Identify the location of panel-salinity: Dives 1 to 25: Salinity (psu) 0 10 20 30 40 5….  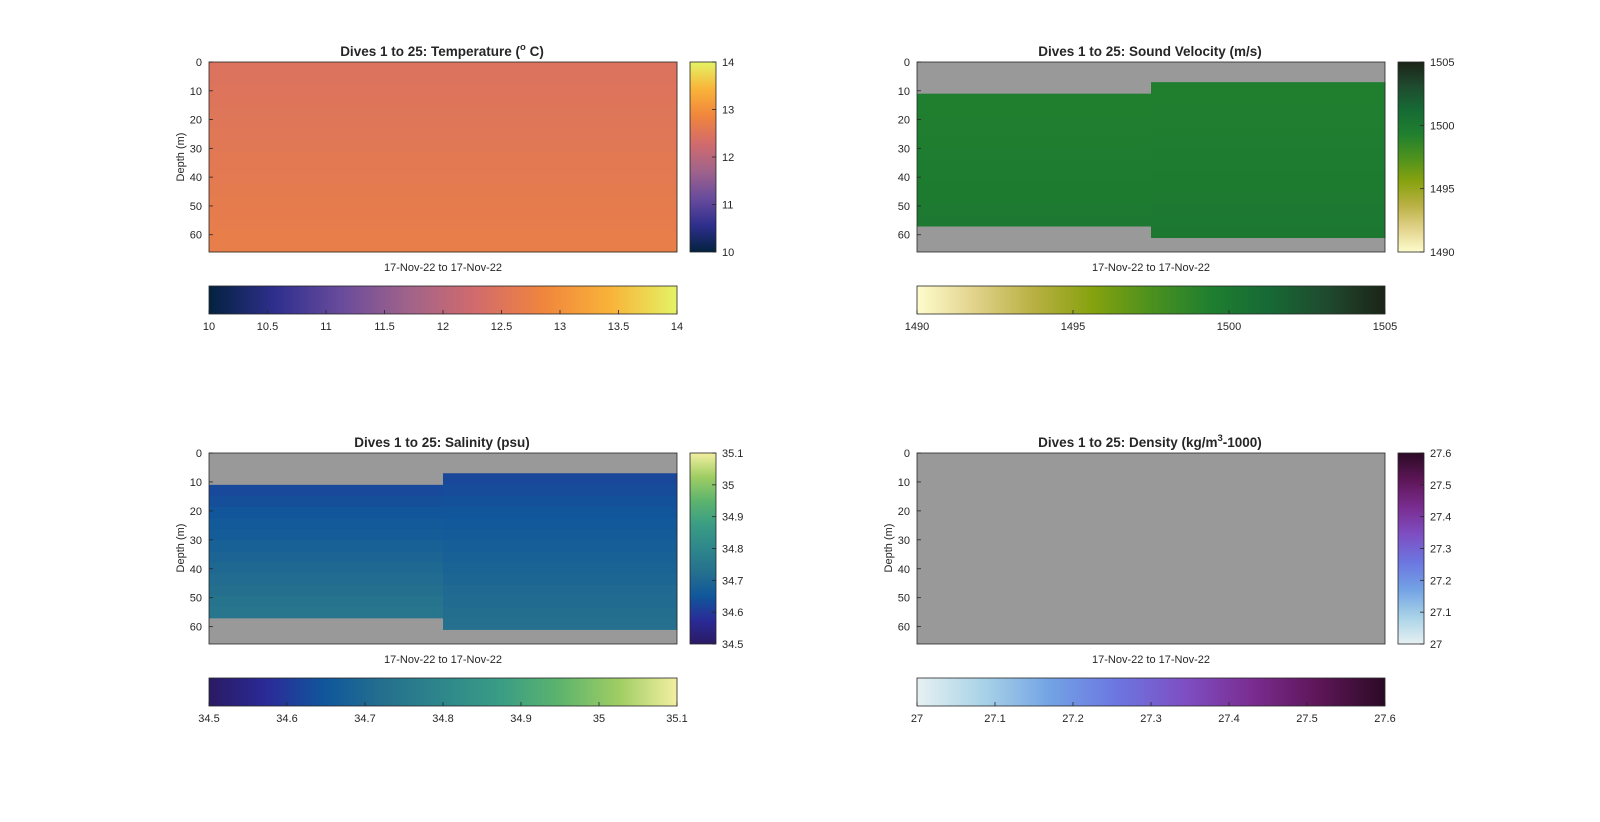
(459, 580).